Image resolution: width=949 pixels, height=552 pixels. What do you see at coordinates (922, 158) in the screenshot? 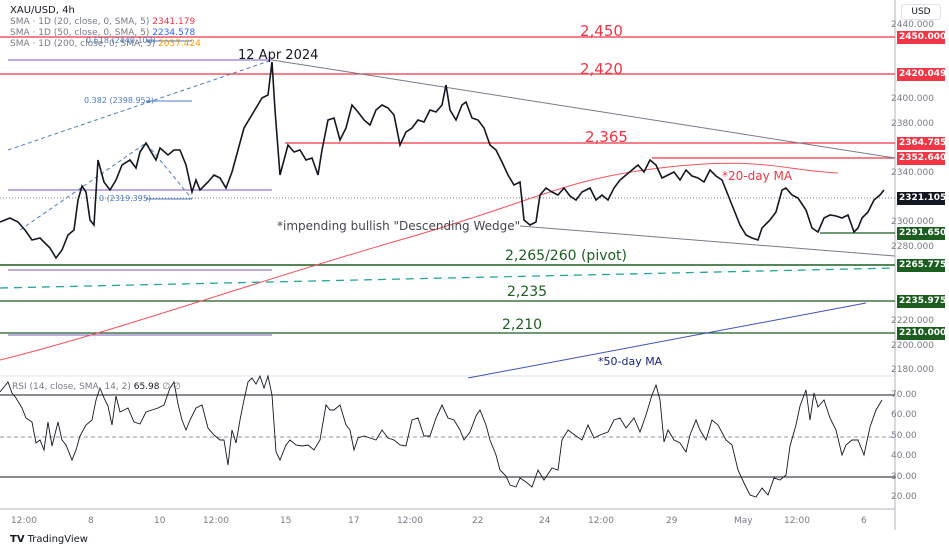
I see `price-tag-2352: 2352.640` at bounding box center [922, 158].